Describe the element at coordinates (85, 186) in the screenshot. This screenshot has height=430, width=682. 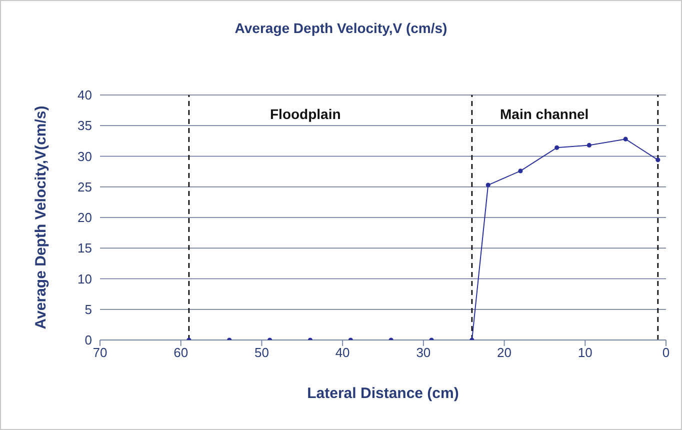
I see `y-tick-label: 25` at that location.